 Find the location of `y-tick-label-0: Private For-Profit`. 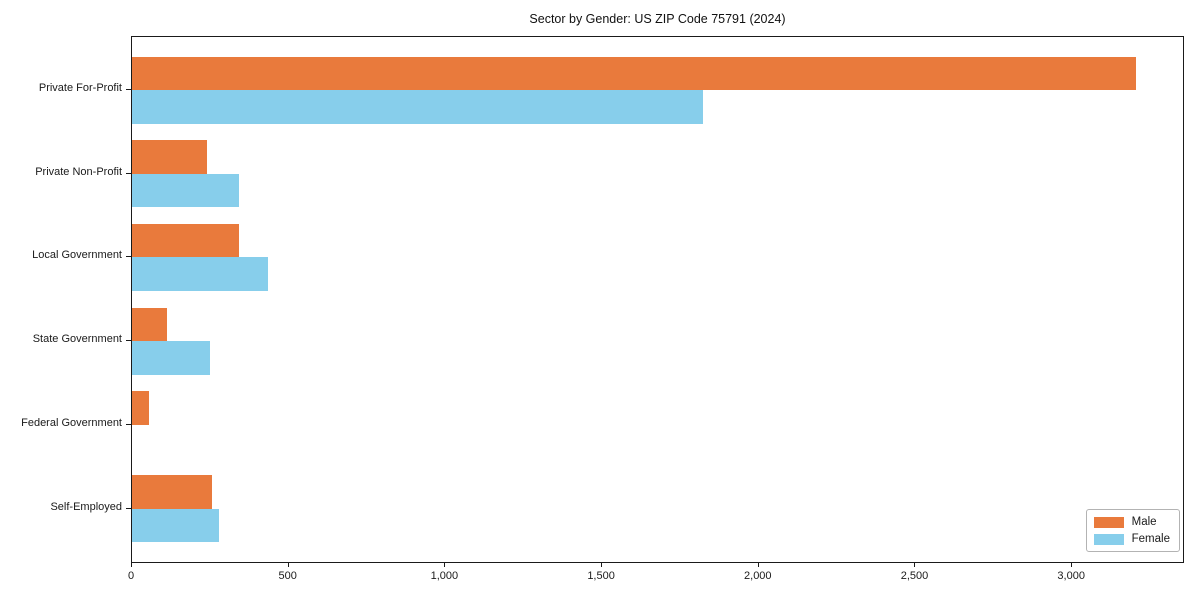

y-tick-label-0: Private For-Profit is located at coordinates (80, 88).